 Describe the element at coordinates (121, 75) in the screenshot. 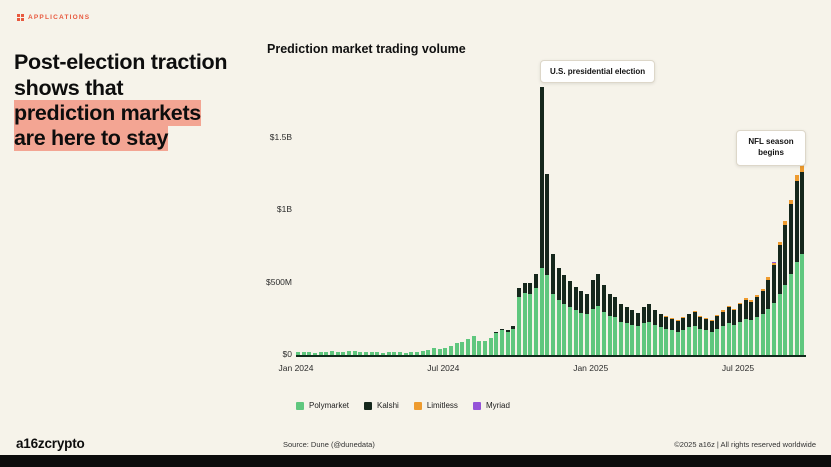

I see `heading-pre: Post-election traction shows that` at that location.